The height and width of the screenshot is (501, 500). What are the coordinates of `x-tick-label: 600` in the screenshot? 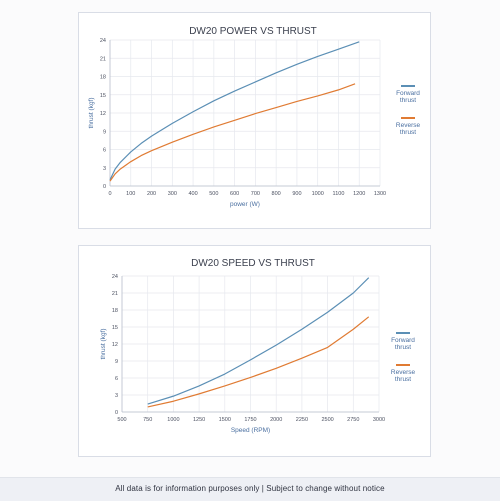 It's located at (234, 194).